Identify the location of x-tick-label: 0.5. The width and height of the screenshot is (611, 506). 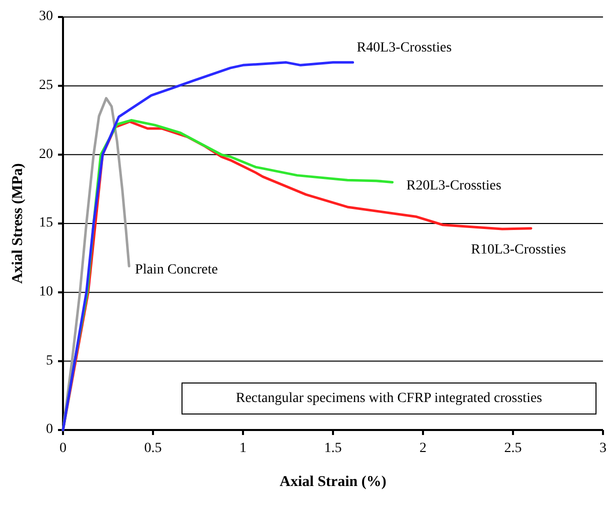
(153, 448).